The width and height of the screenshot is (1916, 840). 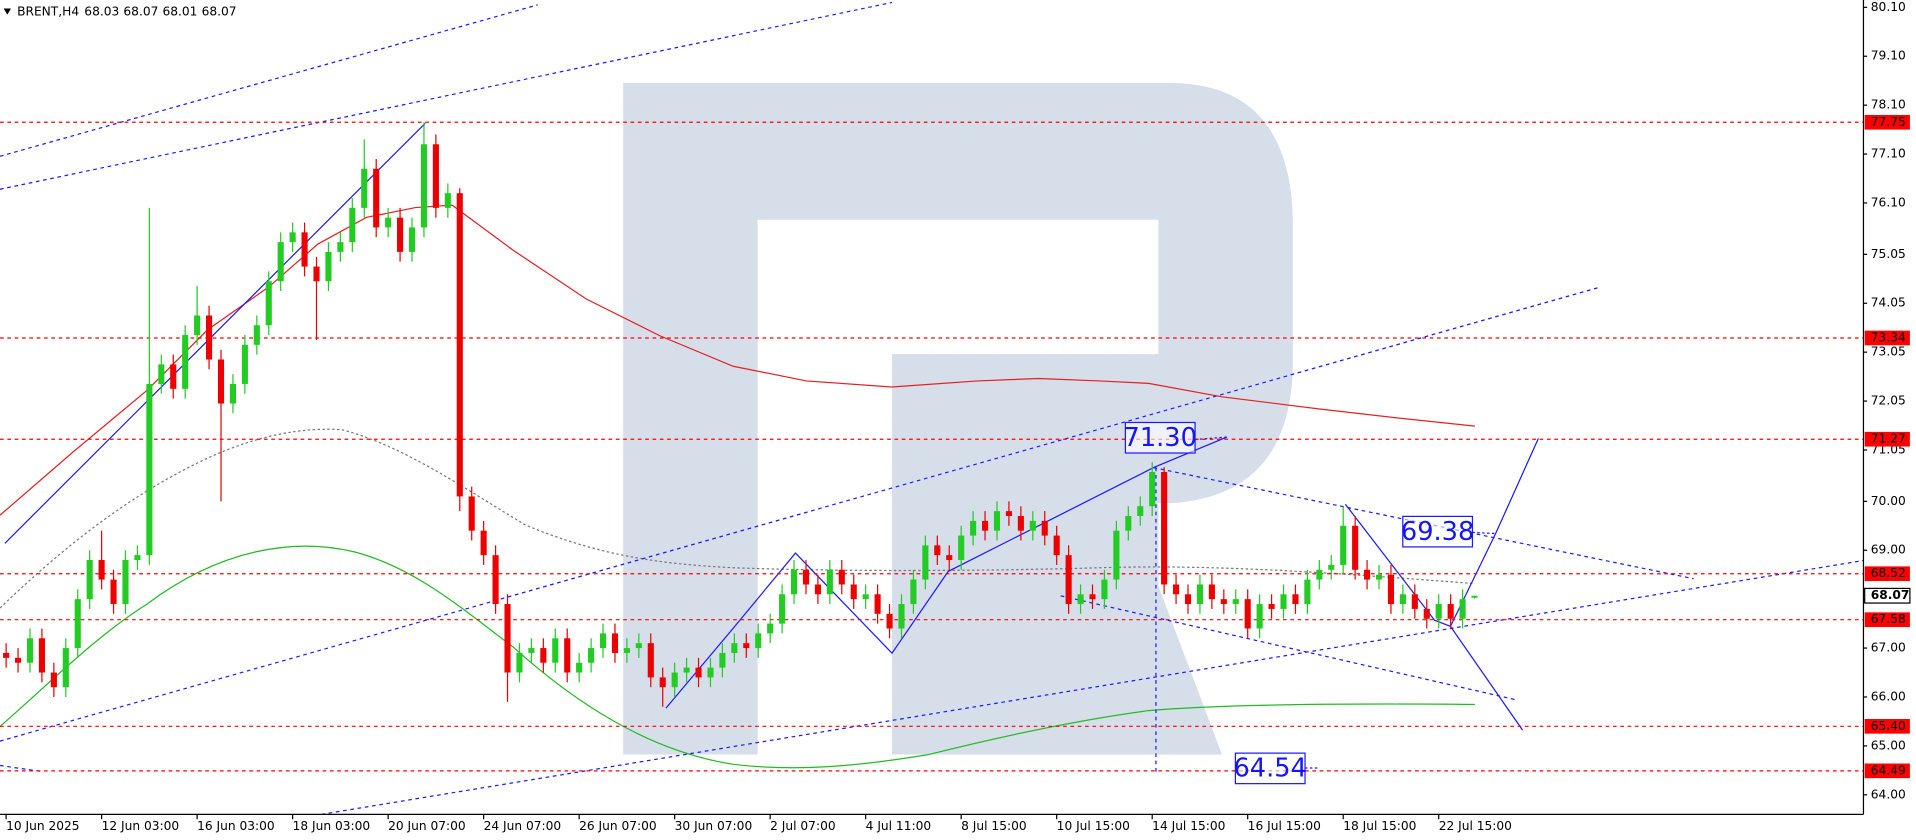 I want to click on annotation-box, so click(x=1270, y=768).